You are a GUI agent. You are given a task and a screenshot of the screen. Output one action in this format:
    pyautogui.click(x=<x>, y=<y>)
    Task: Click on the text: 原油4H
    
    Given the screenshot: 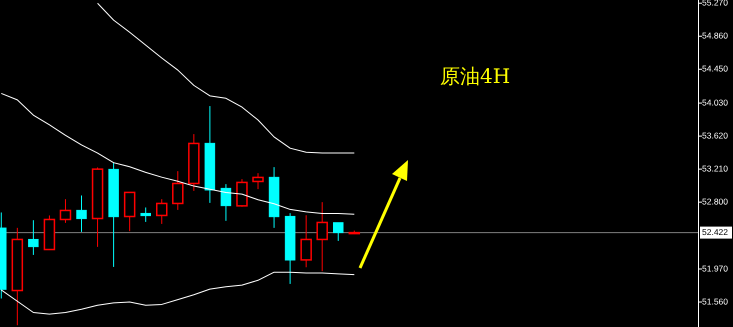 What is the action you would take?
    pyautogui.click(x=475, y=76)
    